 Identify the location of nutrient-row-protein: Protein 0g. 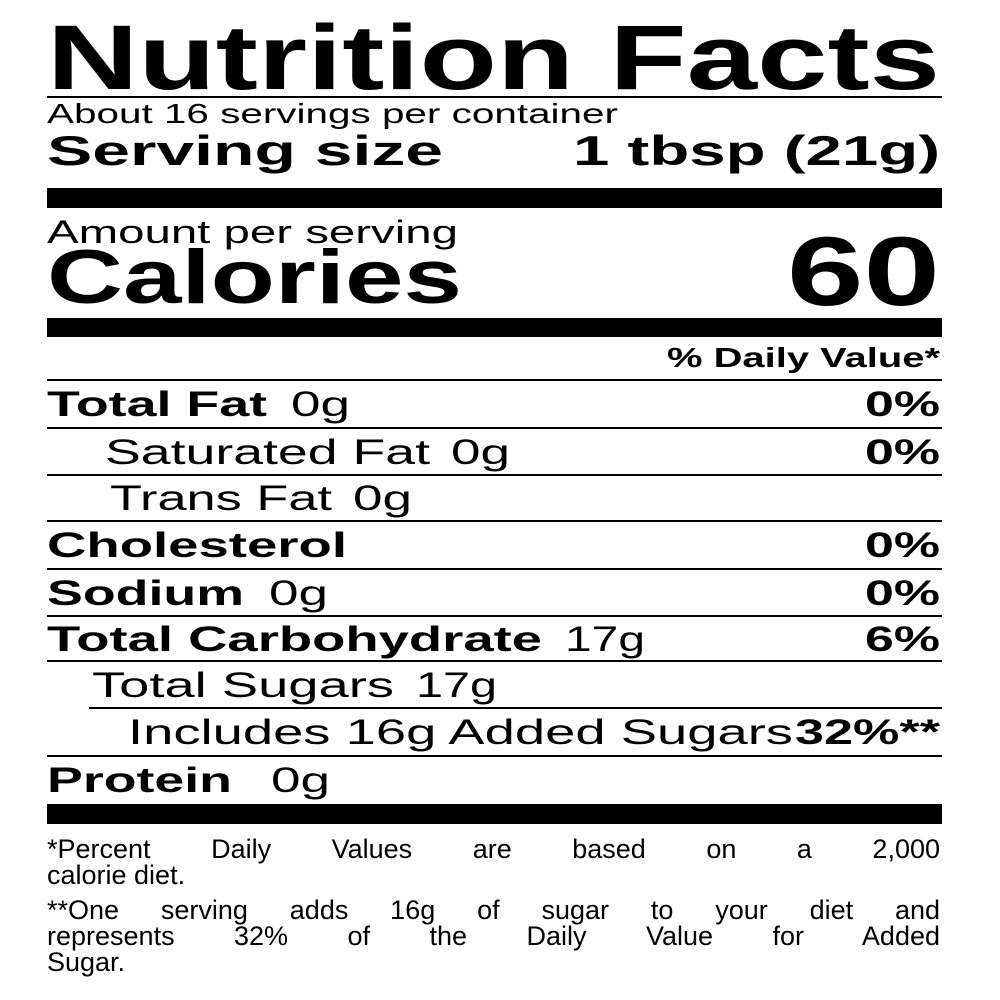
(500, 780).